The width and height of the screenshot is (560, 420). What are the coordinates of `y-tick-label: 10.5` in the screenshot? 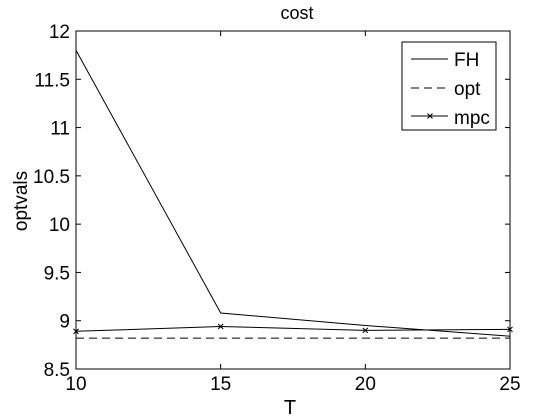 It's located at (51, 177).